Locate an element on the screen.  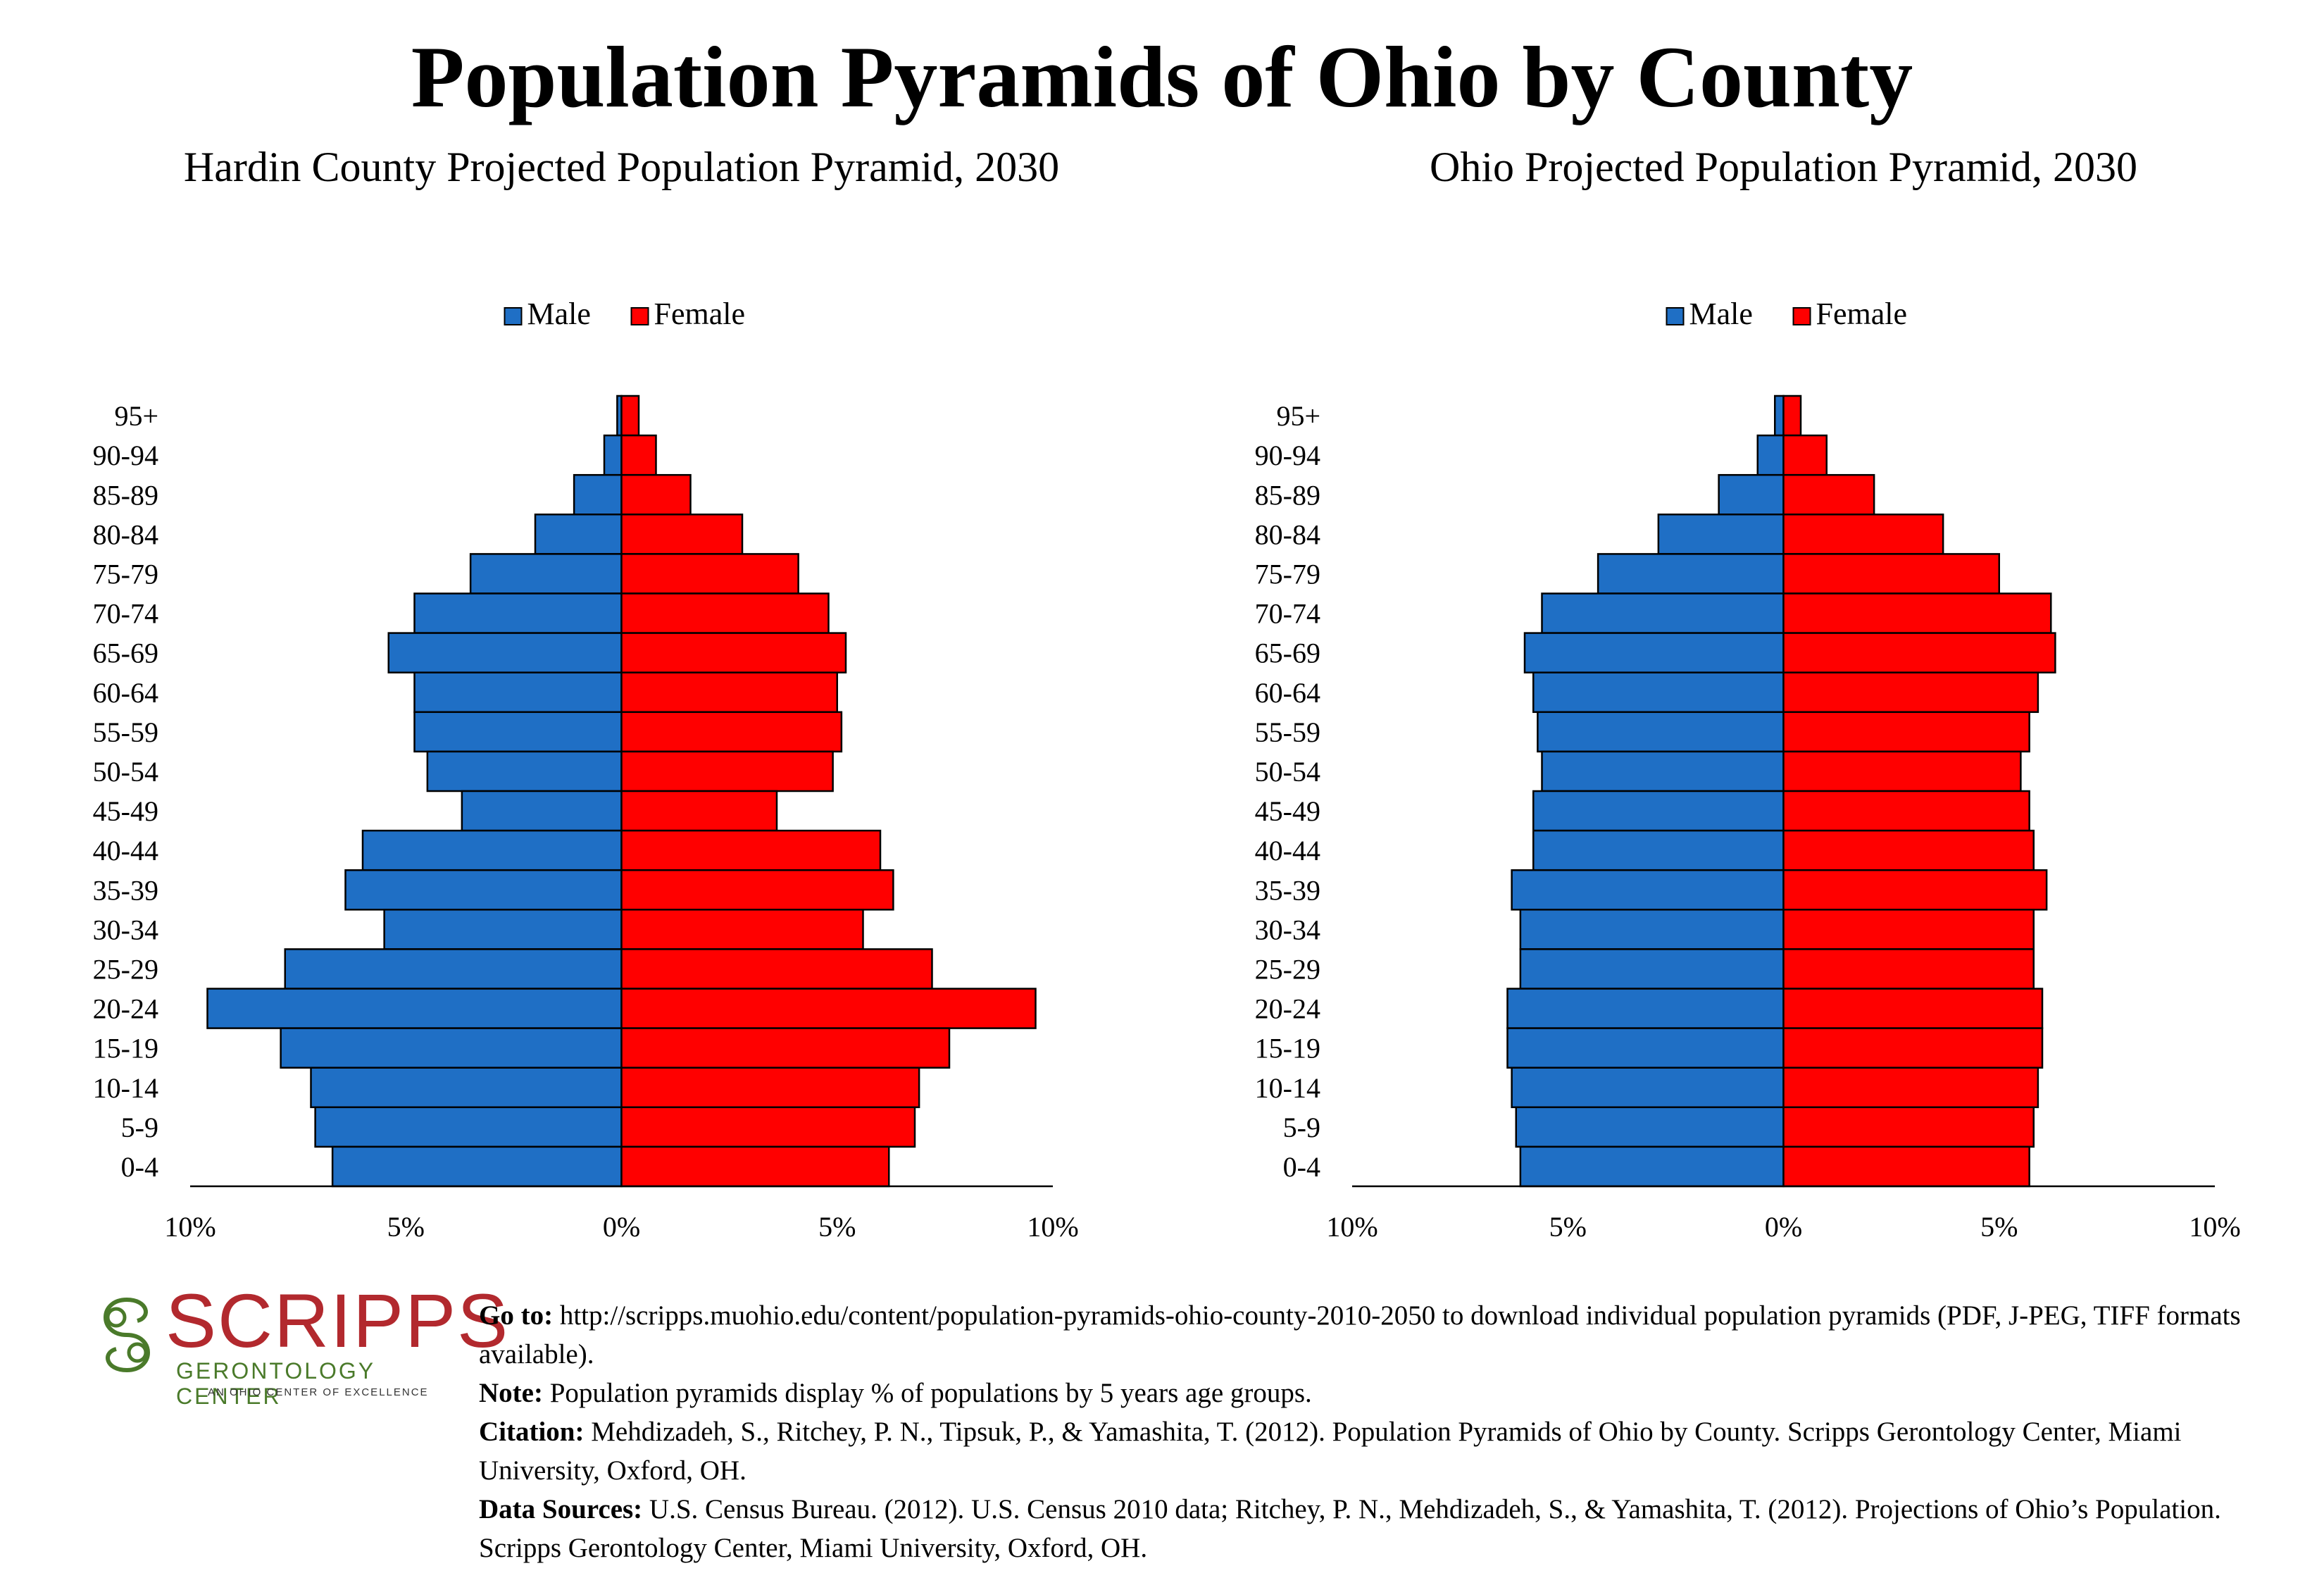
age-label-35-39: 35-39 is located at coordinates (1287, 890).